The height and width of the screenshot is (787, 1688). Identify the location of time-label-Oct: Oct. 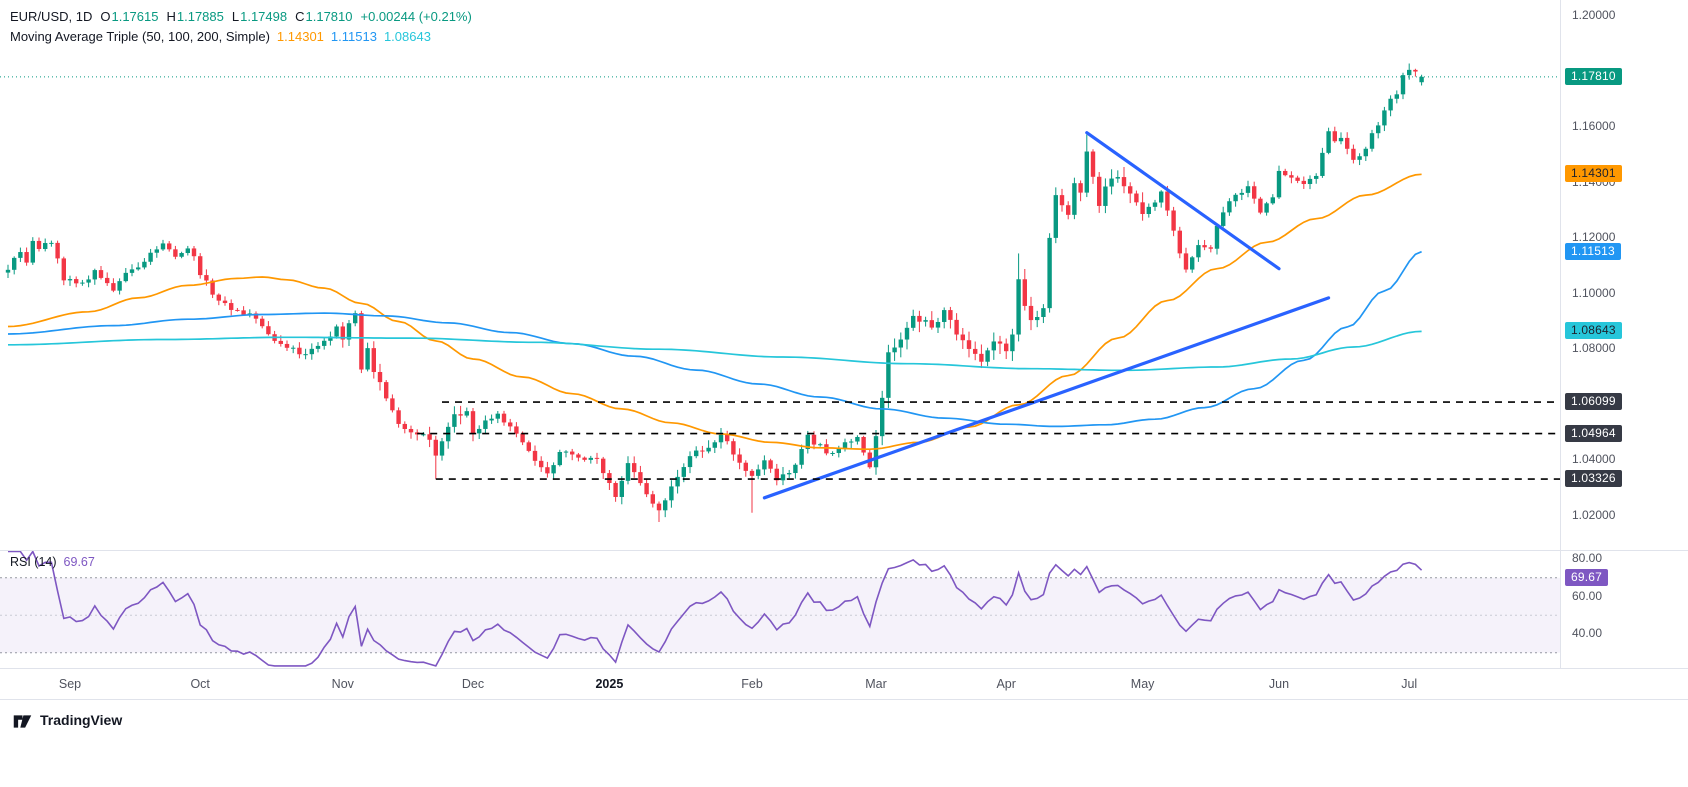
(200, 684).